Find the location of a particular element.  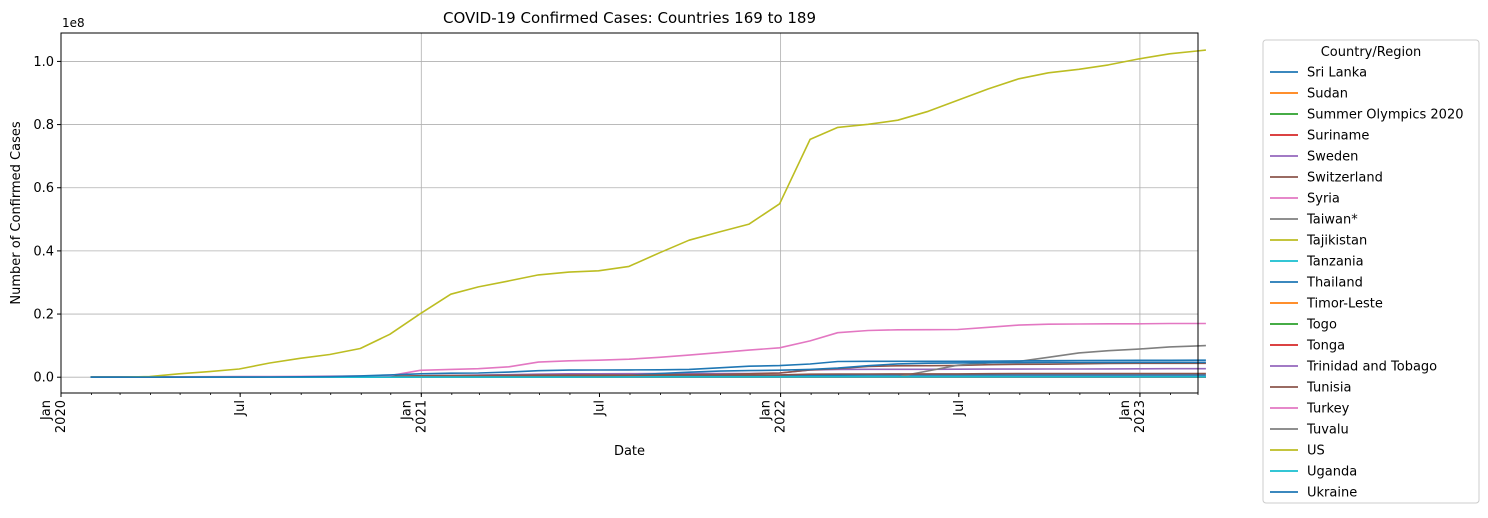

y-tick-label: 0.2 is located at coordinates (43, 315).